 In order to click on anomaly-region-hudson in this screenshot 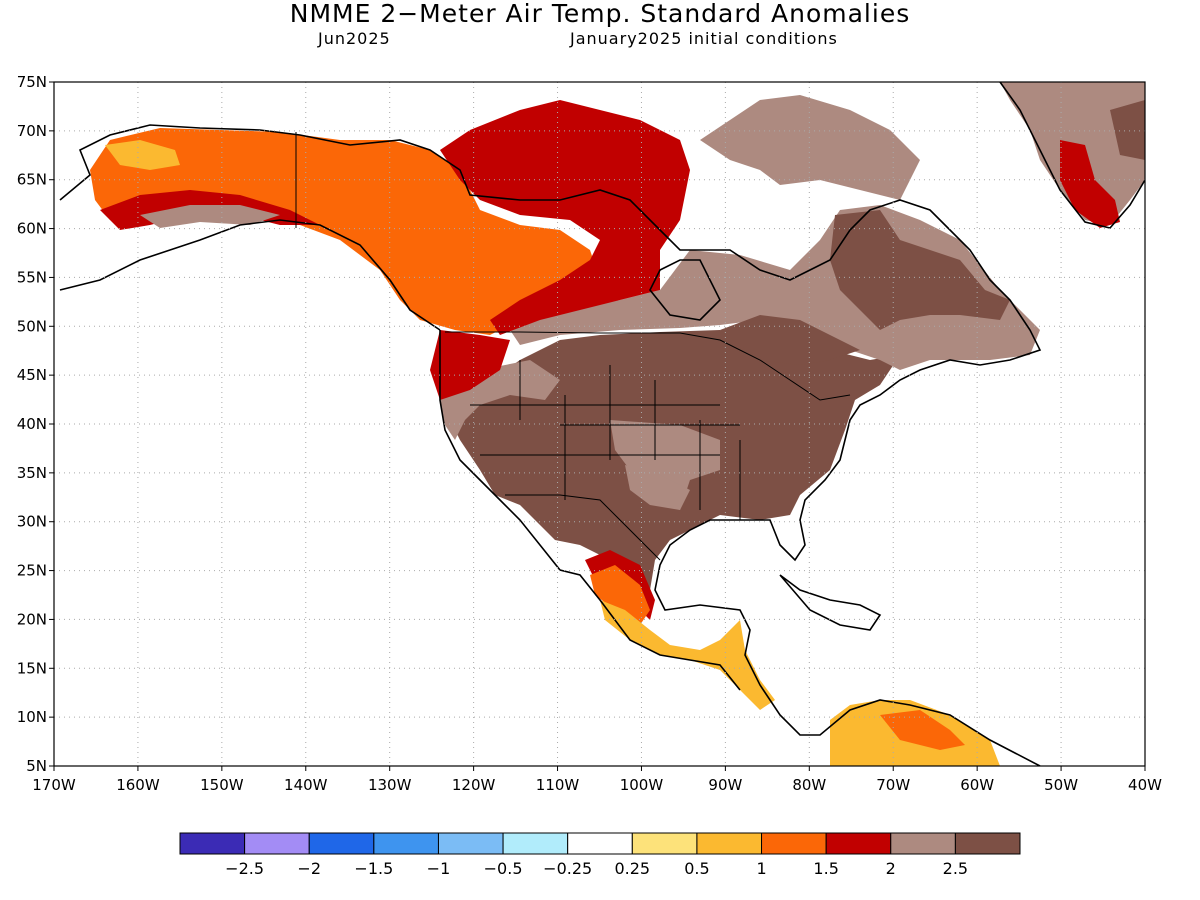, I will do `click(565, 217)`.